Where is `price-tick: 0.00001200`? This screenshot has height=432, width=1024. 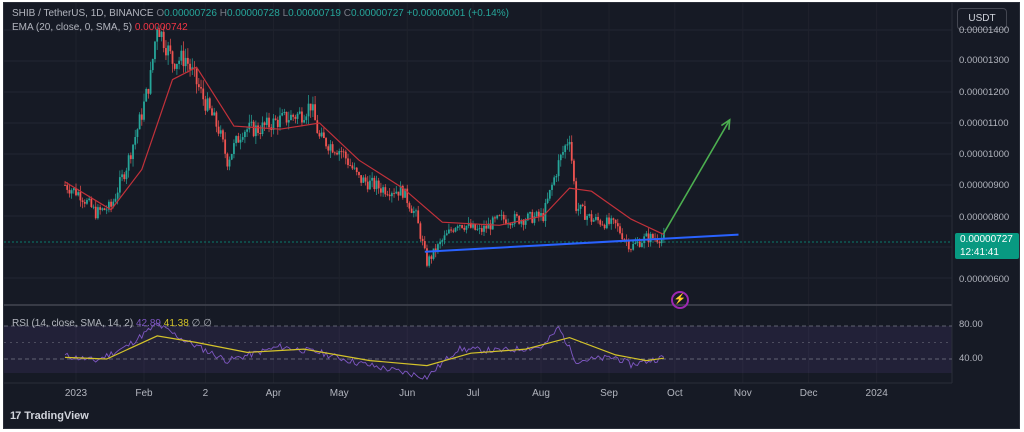
price-tick: 0.00001200 is located at coordinates (984, 92).